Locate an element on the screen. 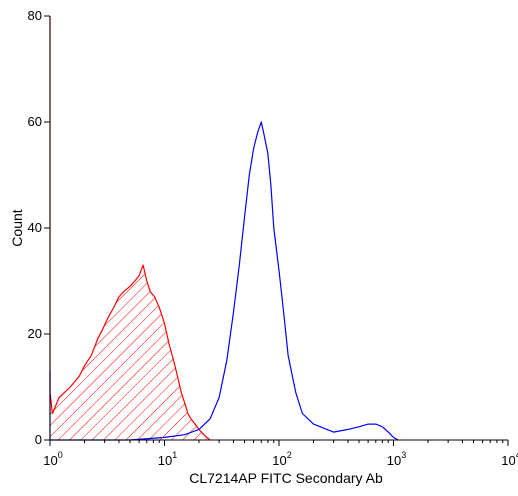 Image resolution: width=518 pixels, height=496 pixels. x-tick-exponent: 0 is located at coordinates (60, 455).